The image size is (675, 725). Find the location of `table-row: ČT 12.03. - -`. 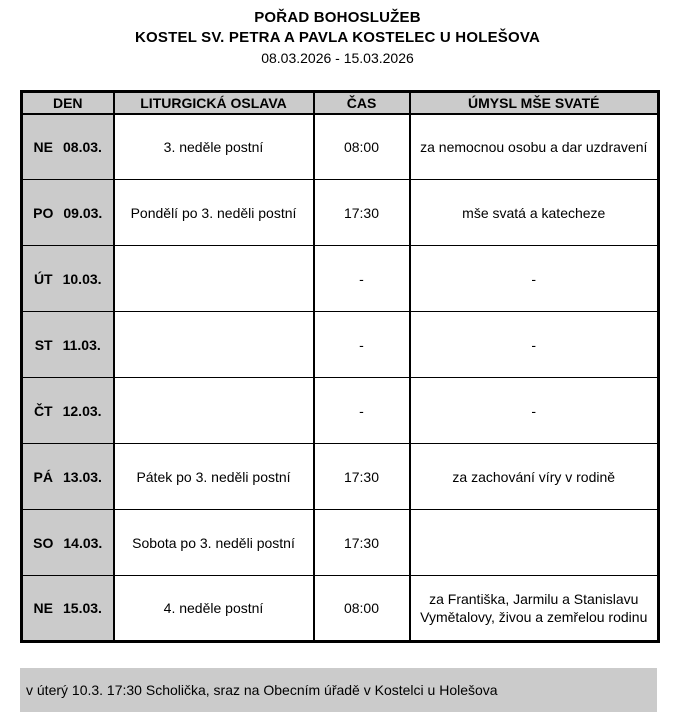

table-row: ČT 12.03. - - is located at coordinates (340, 410).